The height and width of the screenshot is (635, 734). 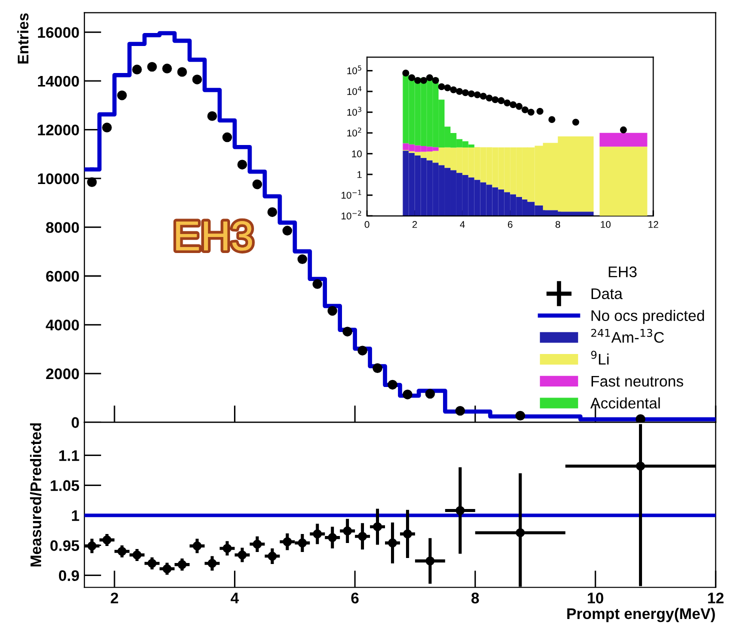 What do you see at coordinates (62, 227) in the screenshot?
I see `y-tick-label: 8000` at bounding box center [62, 227].